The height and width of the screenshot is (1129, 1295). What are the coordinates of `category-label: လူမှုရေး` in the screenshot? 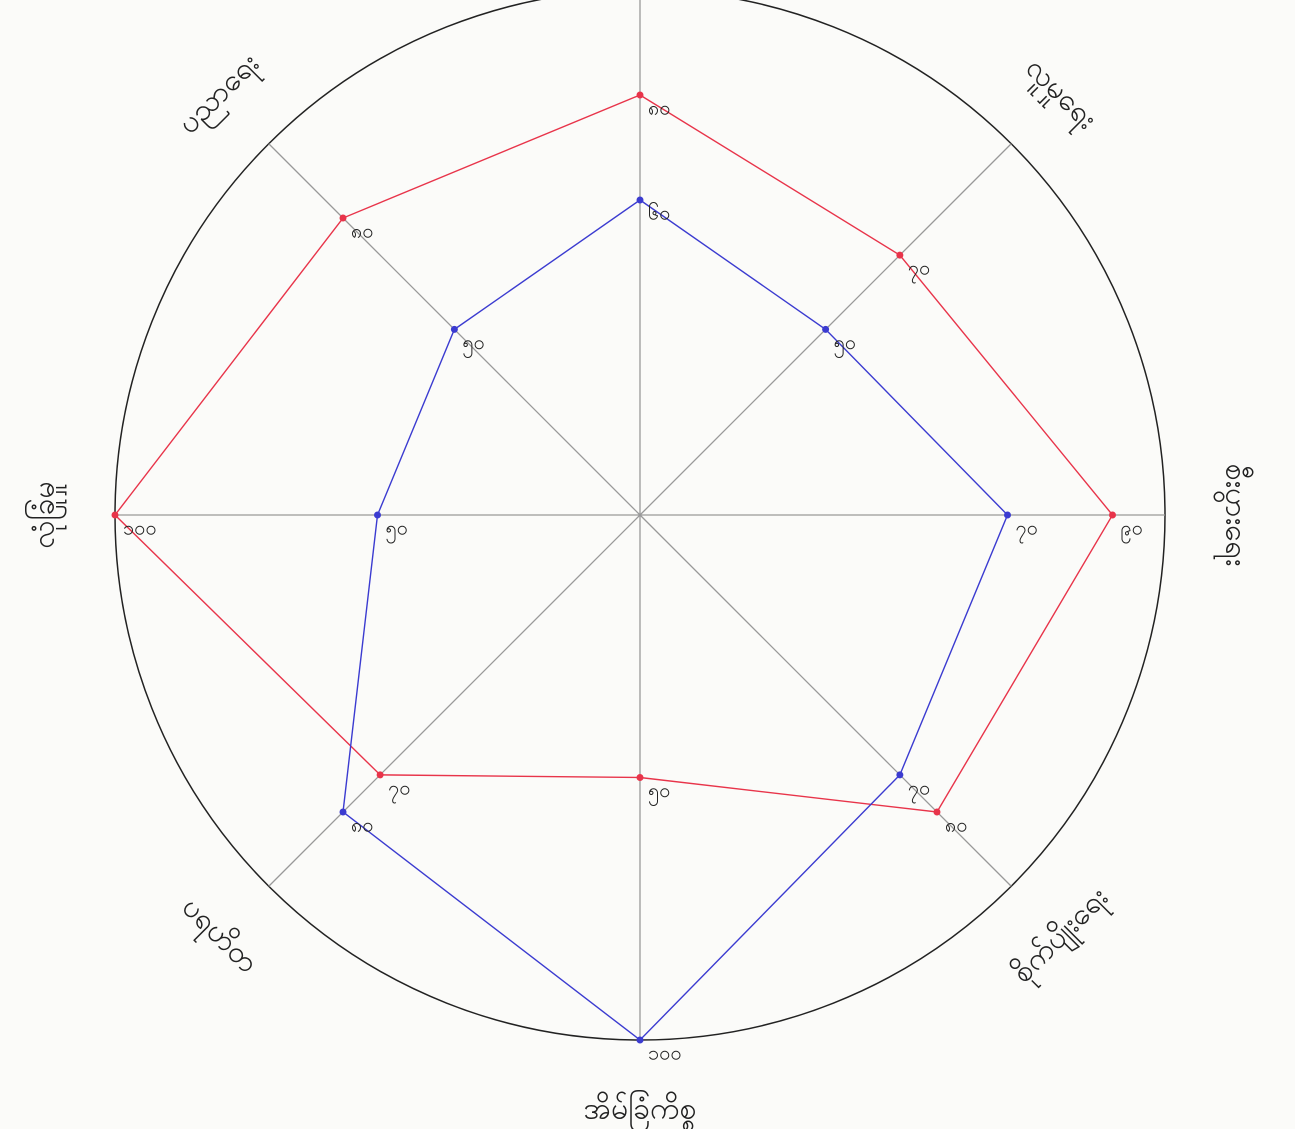 It's located at (1059, 96).